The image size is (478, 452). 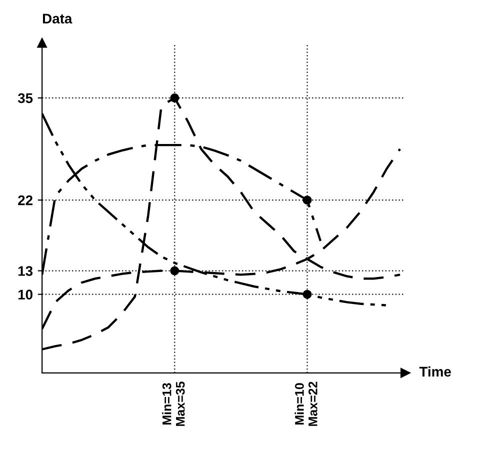 What do you see at coordinates (435, 371) in the screenshot?
I see `x-axis-title: Time` at bounding box center [435, 371].